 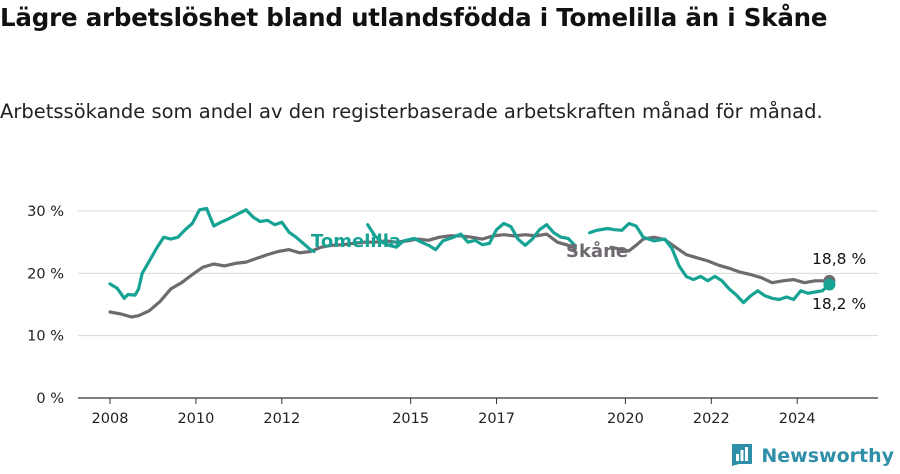 I want to click on brand: Newsworthy, so click(x=812, y=456).